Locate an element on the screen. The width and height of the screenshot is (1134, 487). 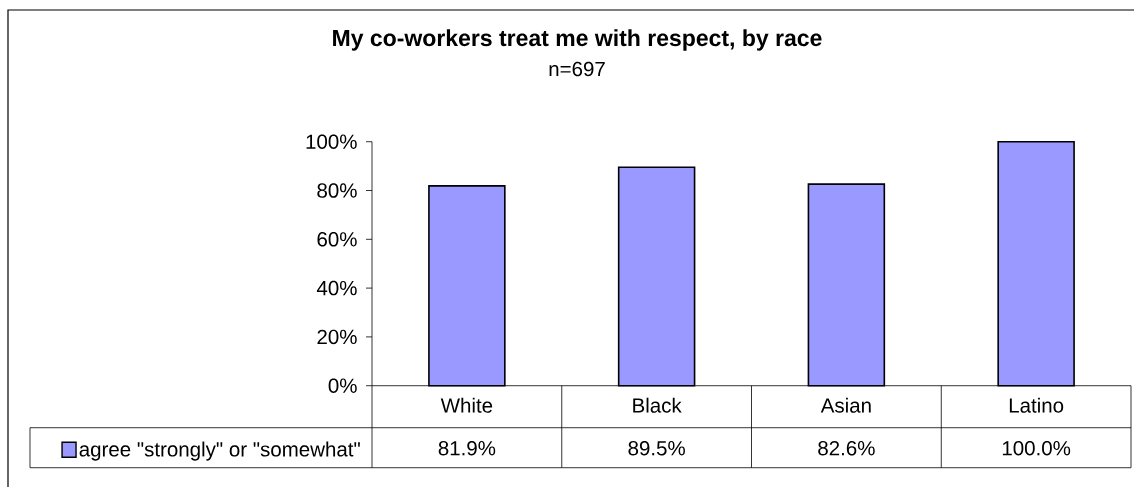
y-tick-label: 80% is located at coordinates (337, 190).